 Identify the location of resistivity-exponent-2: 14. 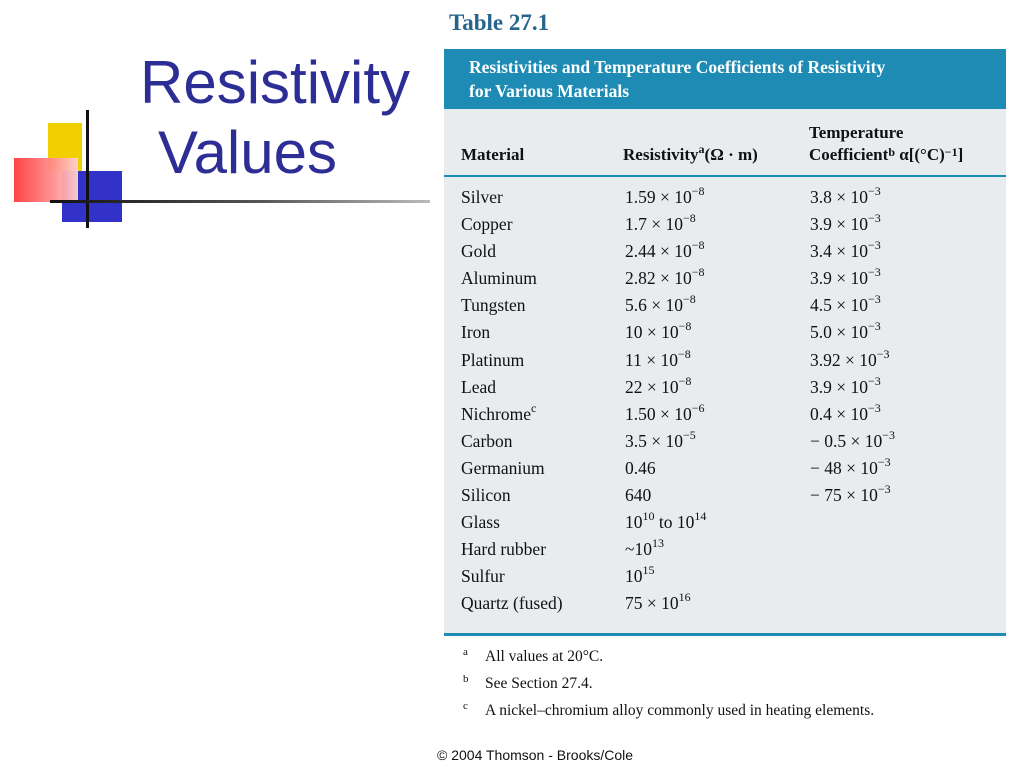
(700, 516).